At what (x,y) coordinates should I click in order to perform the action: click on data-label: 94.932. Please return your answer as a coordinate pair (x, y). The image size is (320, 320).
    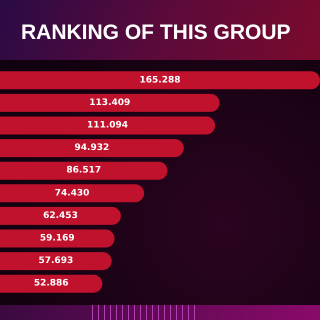
    Looking at the image, I should click on (92, 148).